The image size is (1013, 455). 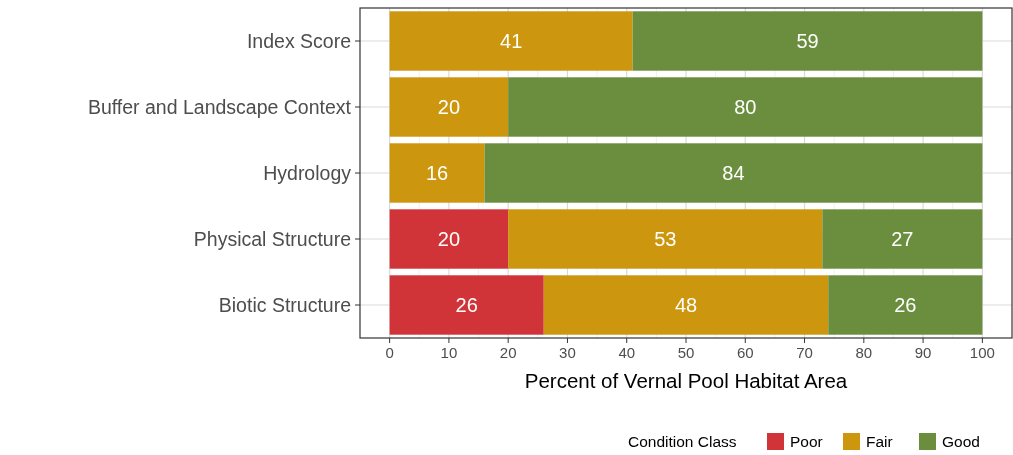 I want to click on y-tick-label: Biotic Structure, so click(x=284, y=304).